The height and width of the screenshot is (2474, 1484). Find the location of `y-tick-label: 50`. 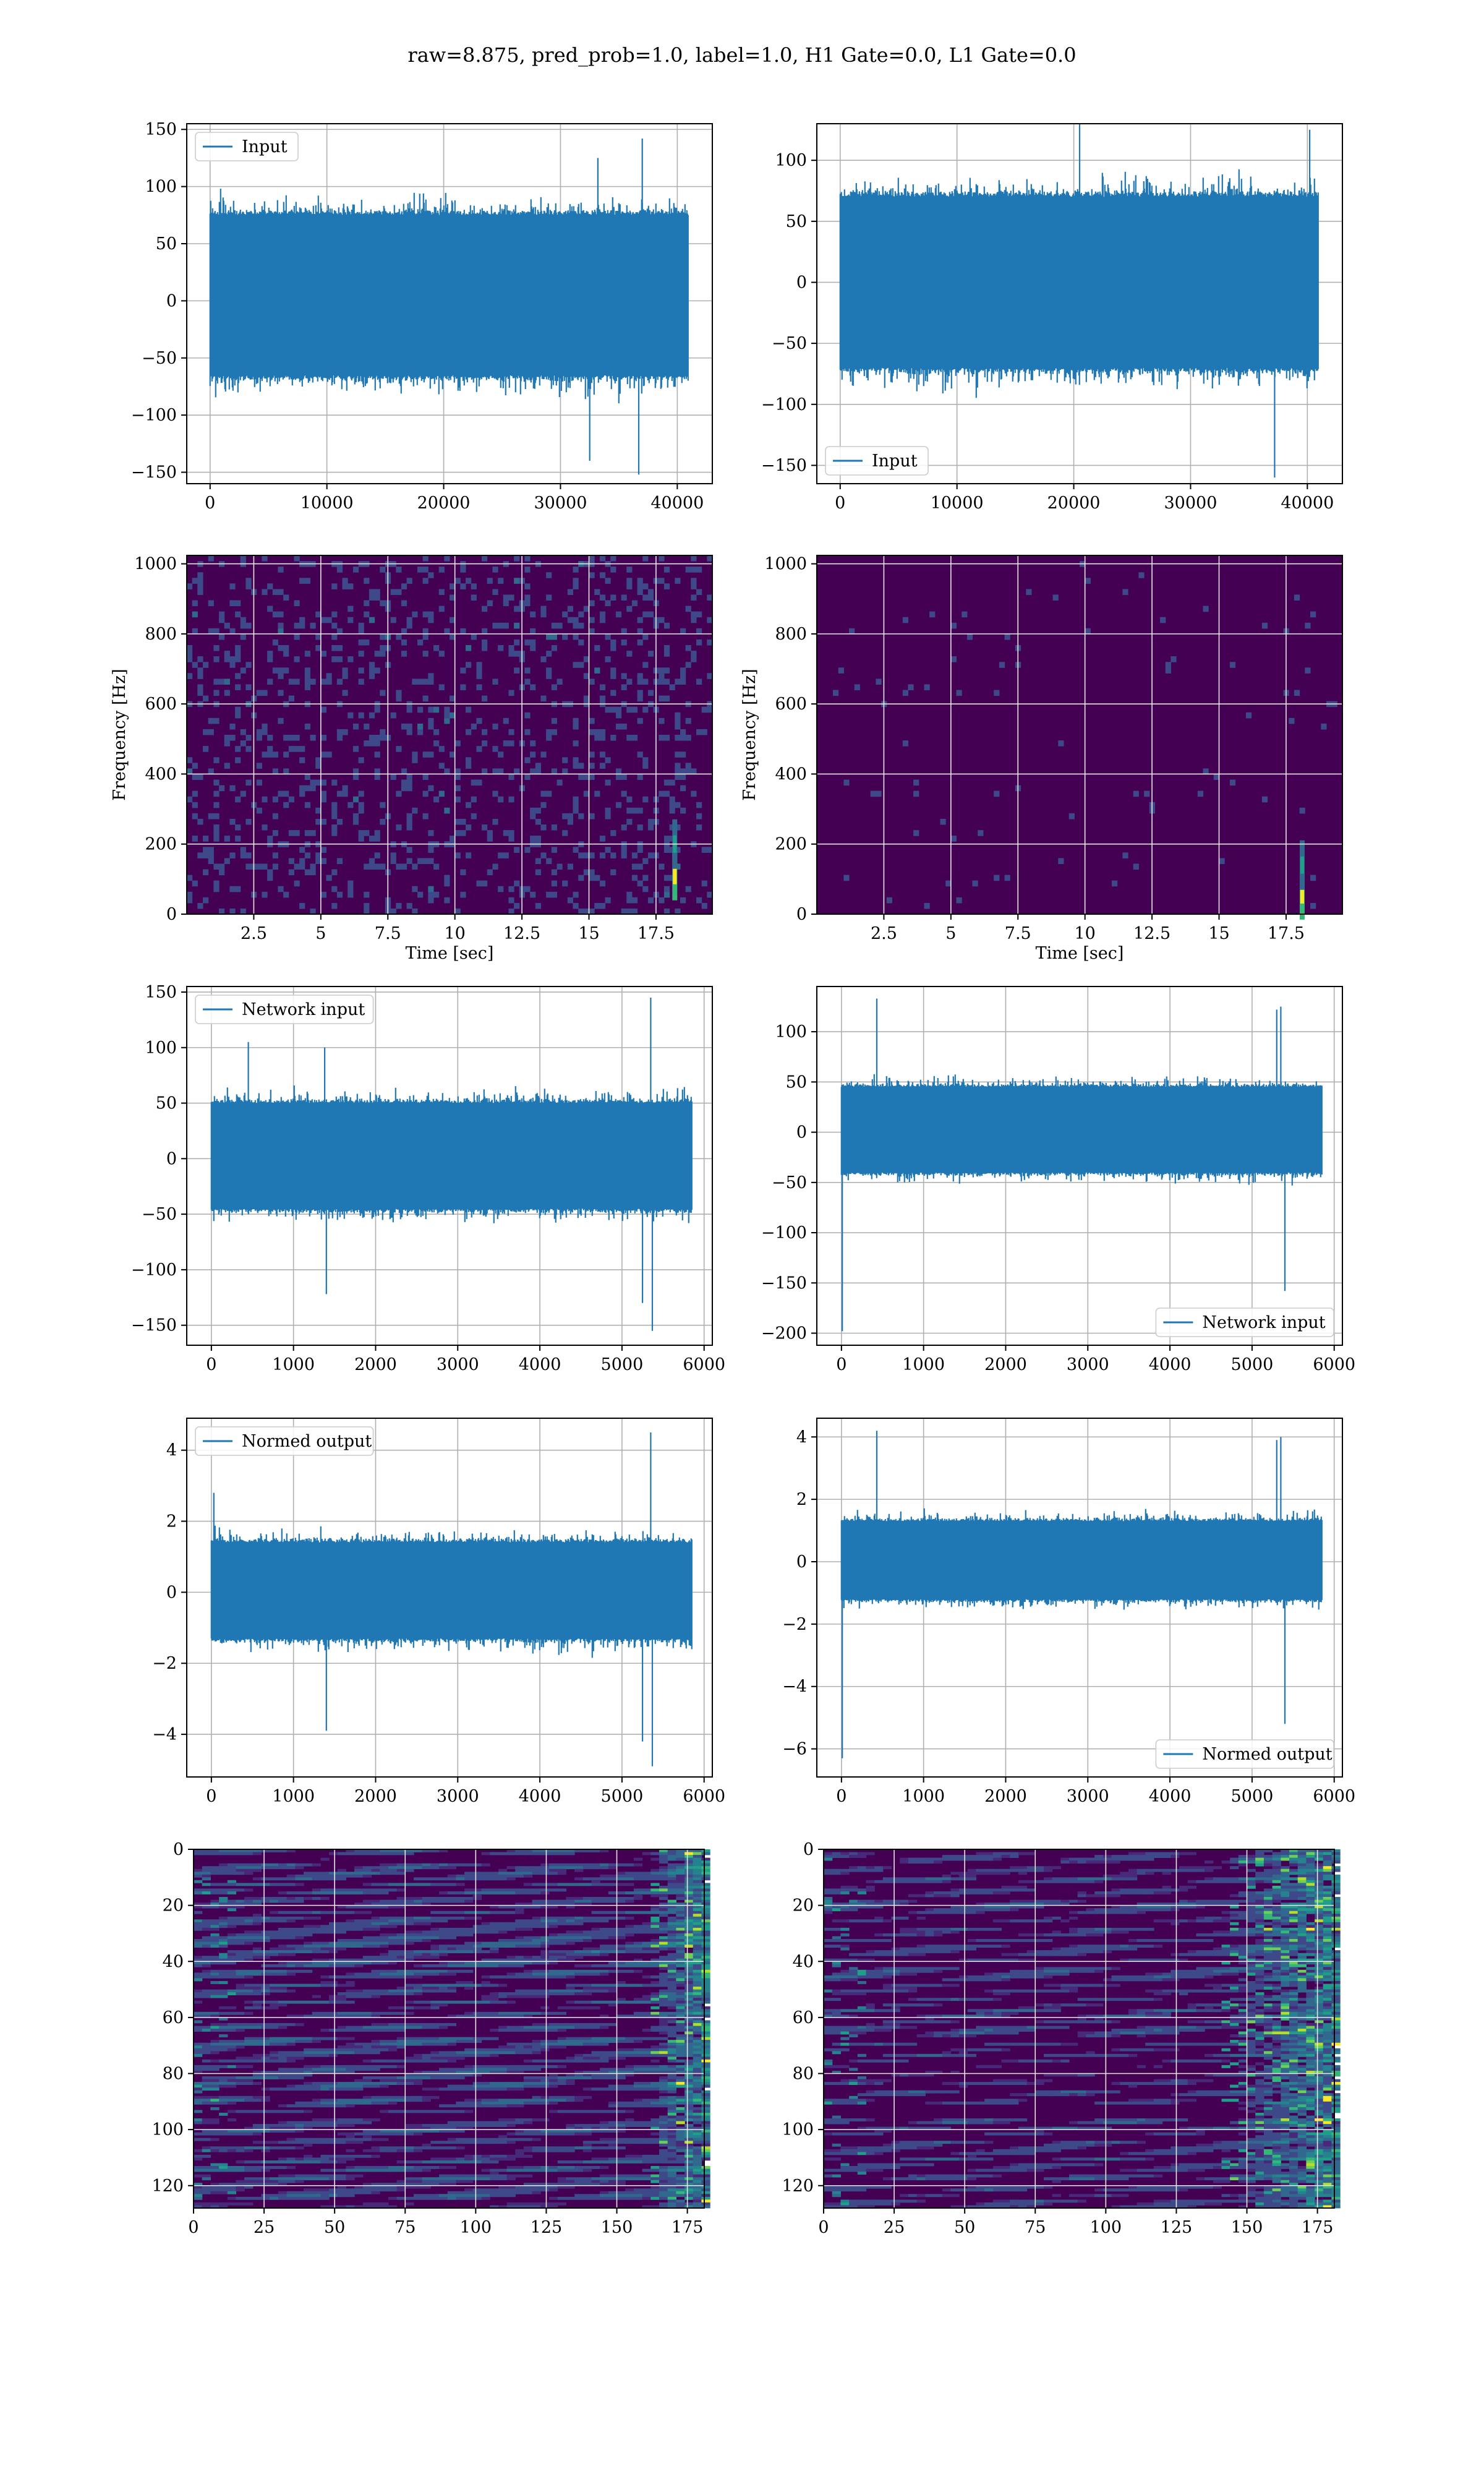

y-tick-label: 50 is located at coordinates (166, 1103).